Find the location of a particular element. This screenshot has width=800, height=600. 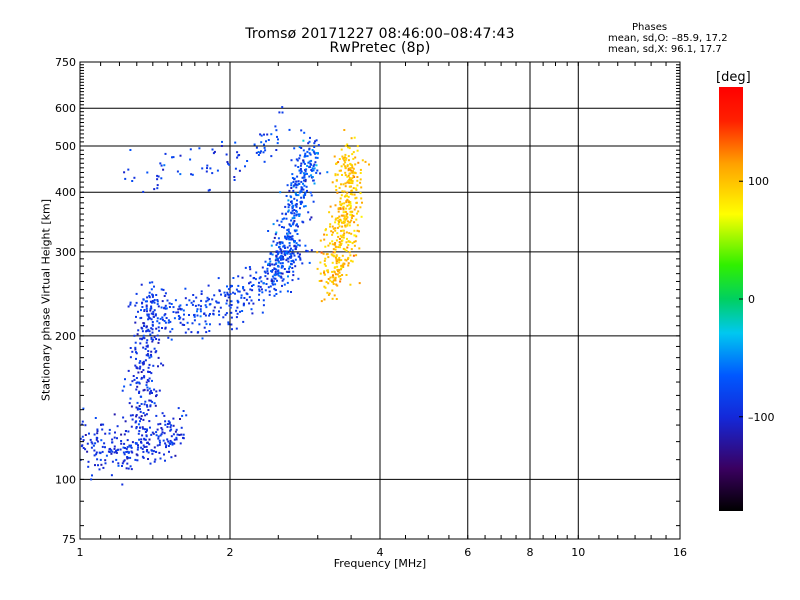

colorbar-tick-label: –100 is located at coordinates (761, 417).